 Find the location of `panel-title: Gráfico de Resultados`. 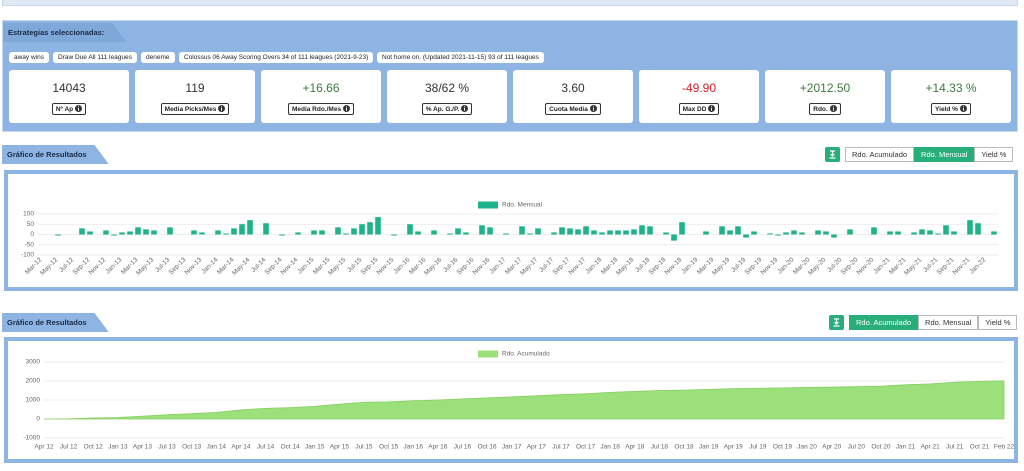

panel-title: Gráfico de Resultados is located at coordinates (55, 322).